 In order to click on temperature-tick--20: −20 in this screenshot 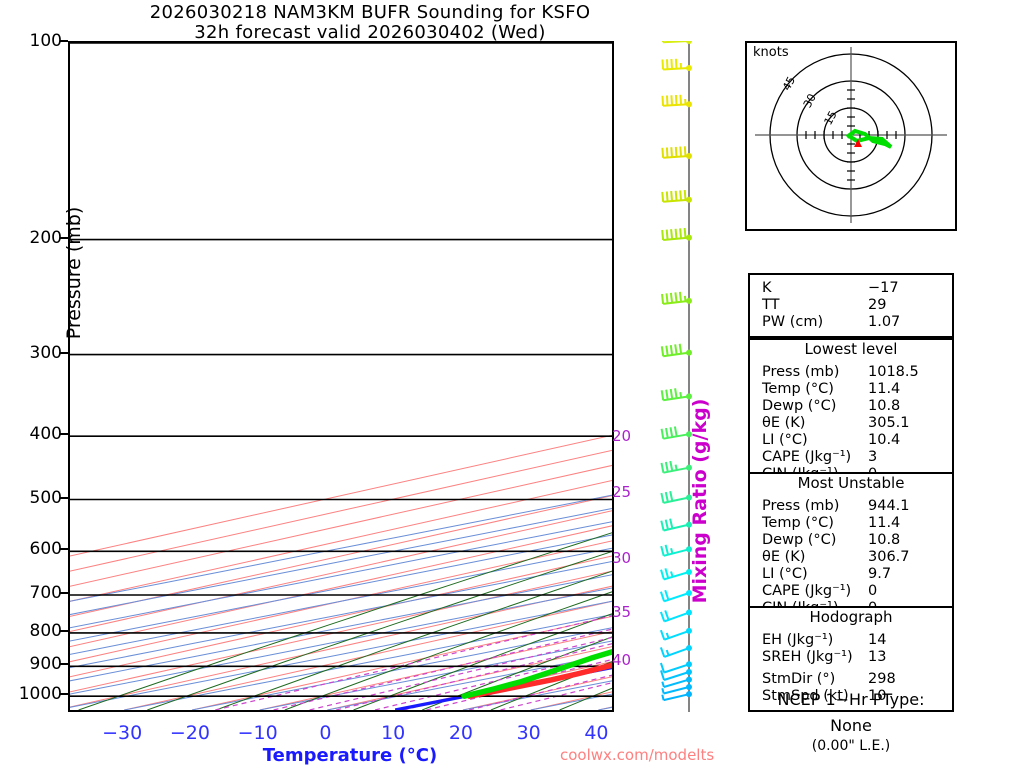, I will do `click(189, 733)`.